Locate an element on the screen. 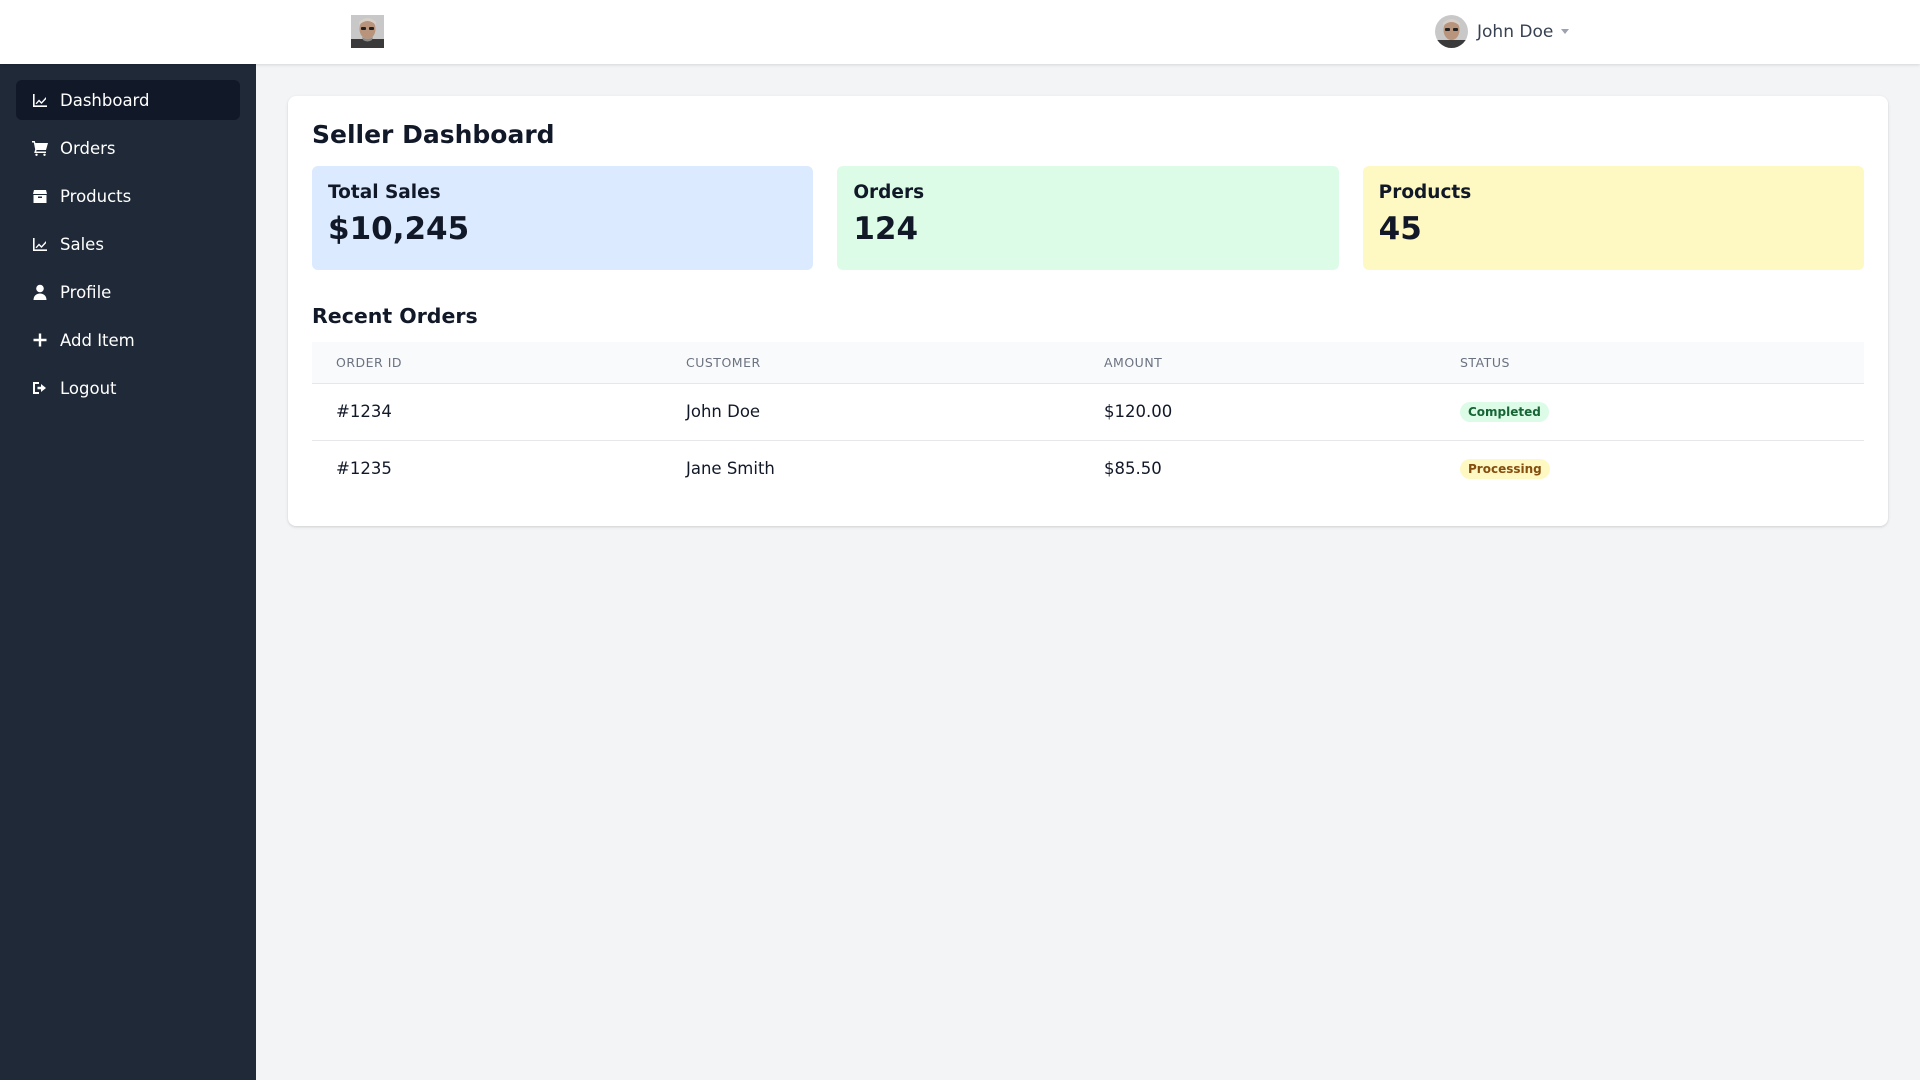 This screenshot has height=1080, width=1920. user-menu: John Doe is located at coordinates (1502, 31).